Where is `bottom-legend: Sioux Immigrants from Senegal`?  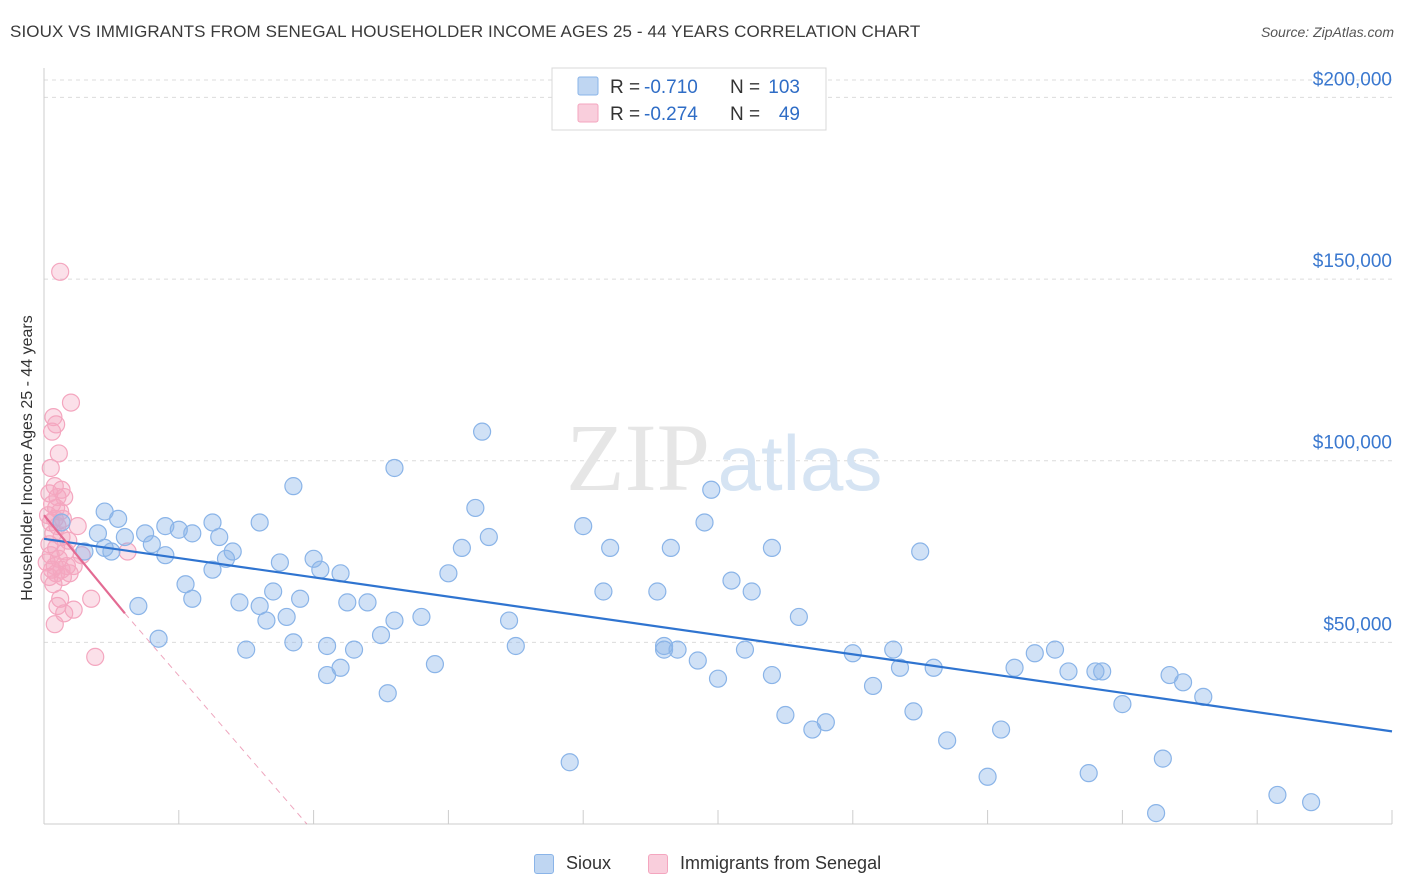
bottom-legend: Sioux Immigrants from Senegal is located at coordinates (703, 865).